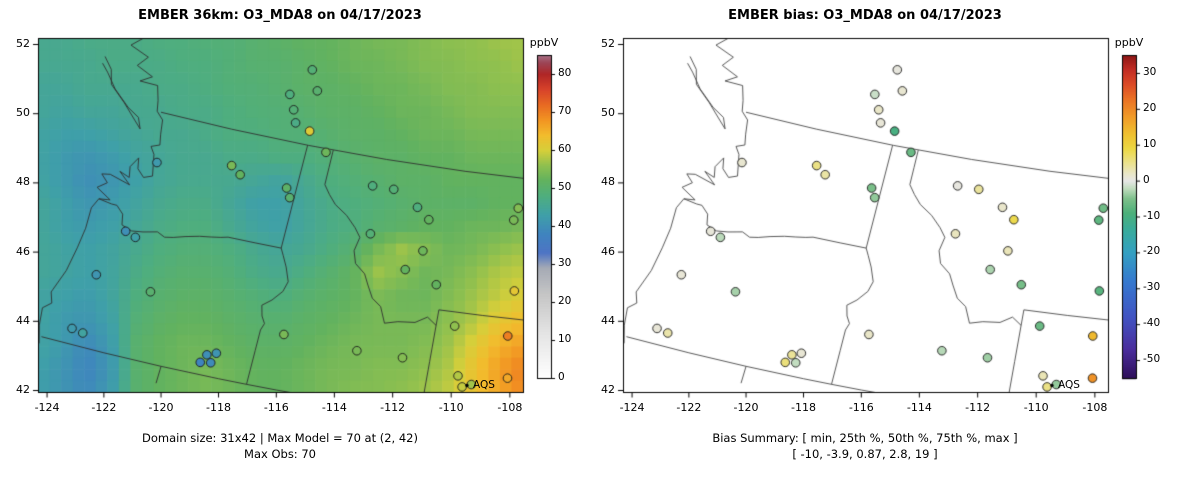 The height and width of the screenshot is (479, 1200). Describe the element at coordinates (1152, 359) in the screenshot. I see `colorbar-tick-label: -50` at that location.